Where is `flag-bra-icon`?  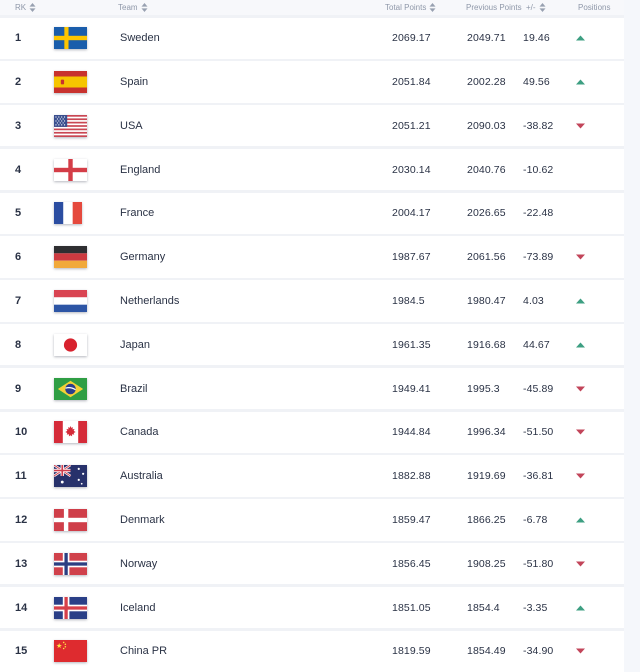
flag-bra-icon is located at coordinates (70, 388).